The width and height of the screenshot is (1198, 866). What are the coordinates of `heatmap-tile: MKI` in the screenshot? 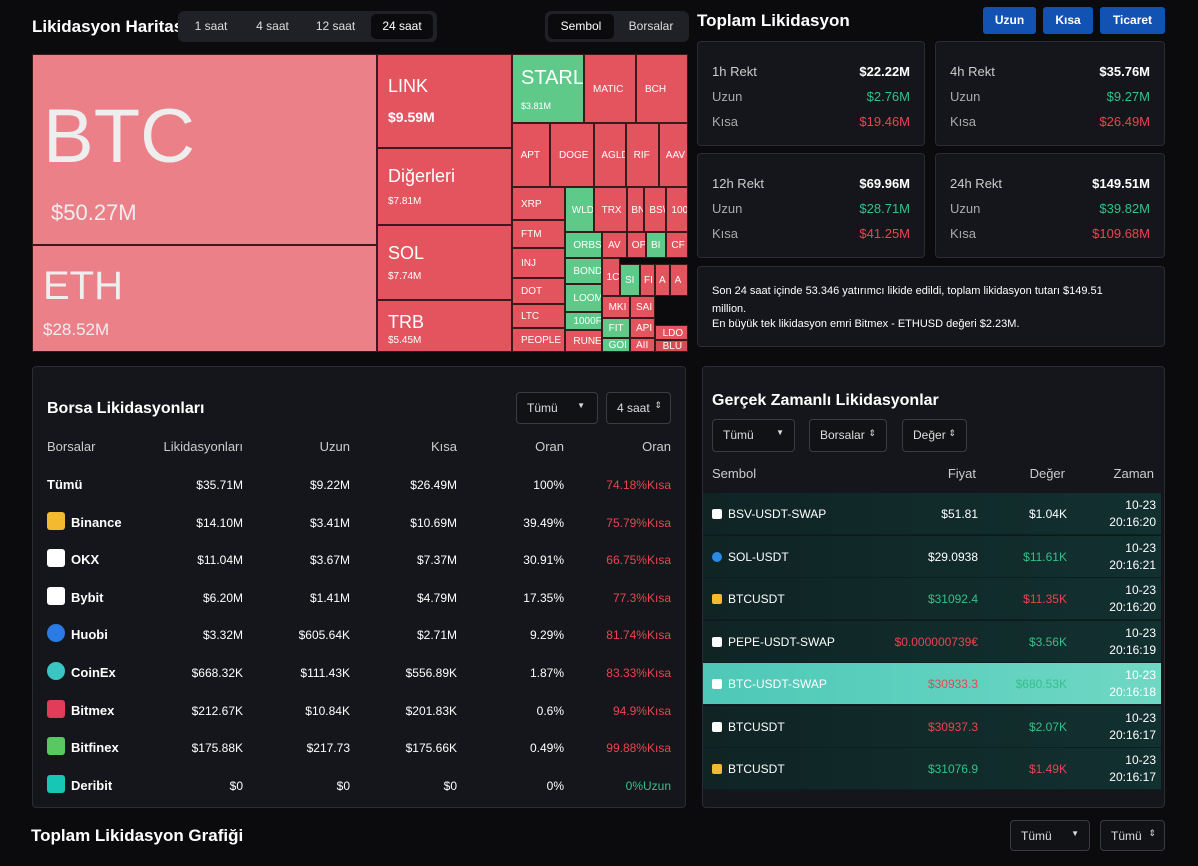 It's located at (616, 307).